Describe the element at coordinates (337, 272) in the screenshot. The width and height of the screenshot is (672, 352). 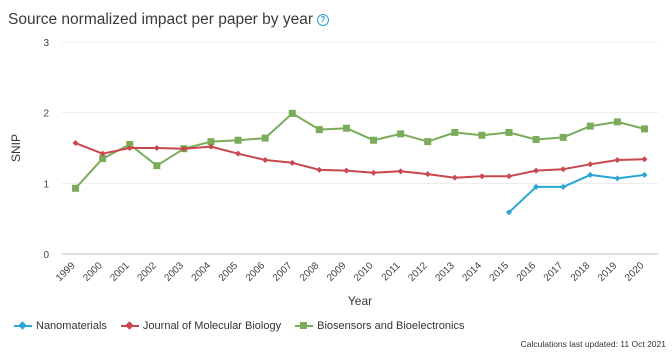
I see `x-tick-label: 2009` at that location.